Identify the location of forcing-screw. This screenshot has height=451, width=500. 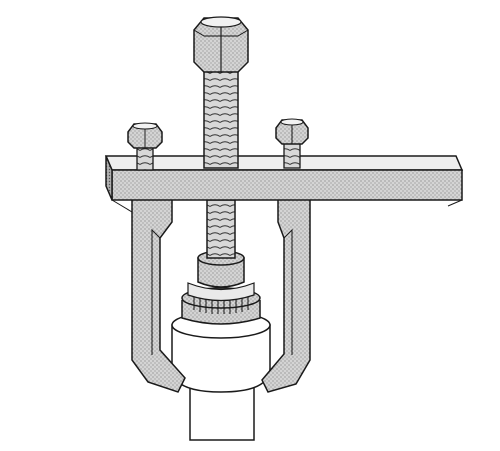
(221, 92).